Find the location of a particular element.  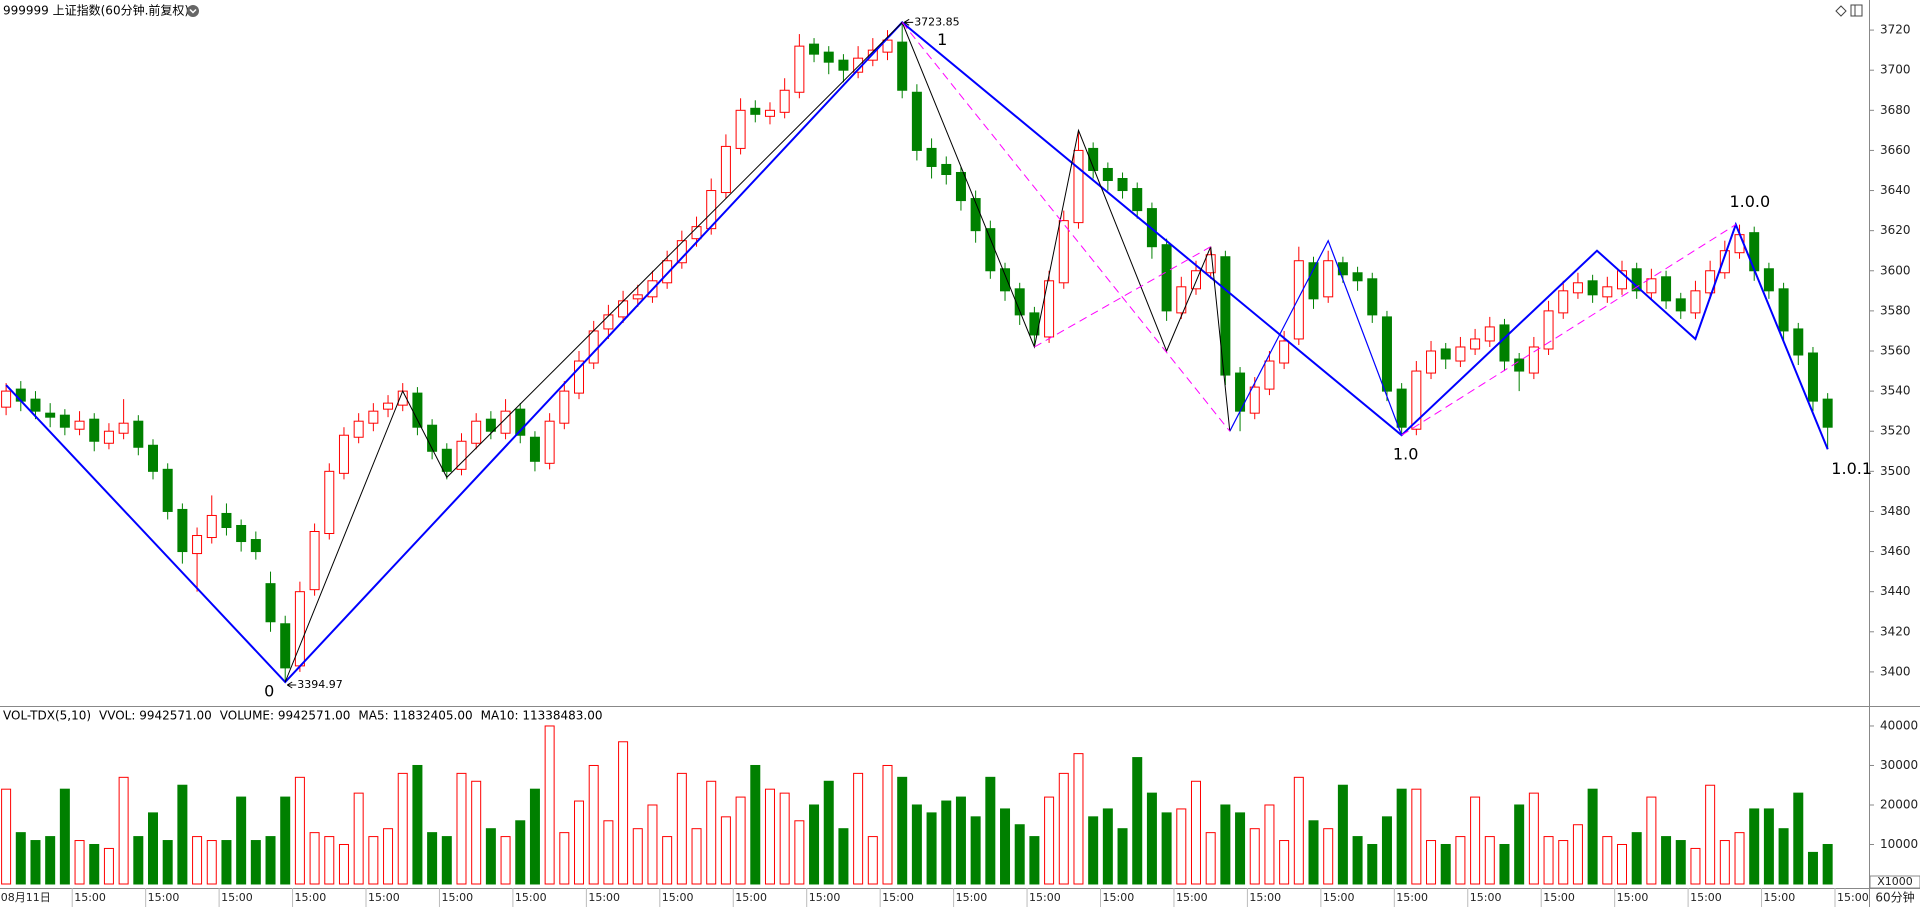

menu-chevron is located at coordinates (193, 11).